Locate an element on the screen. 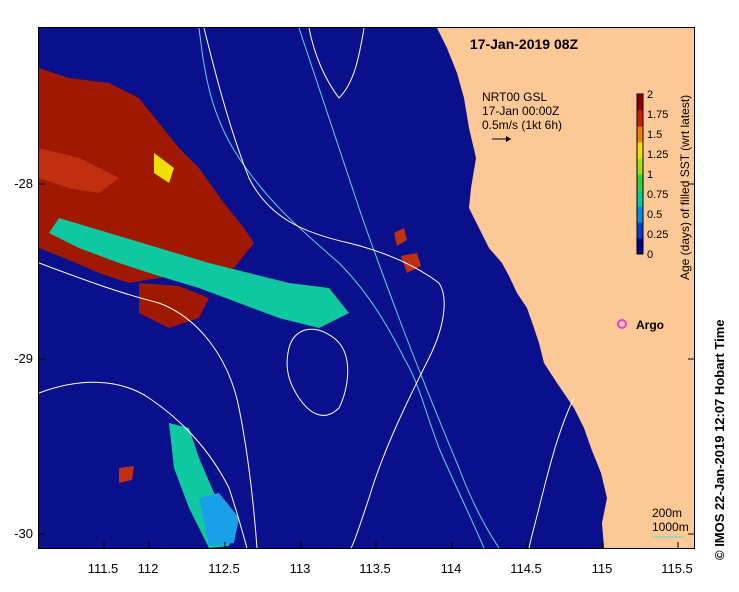 The width and height of the screenshot is (739, 592). bathymetry-legend: 200m 1000m is located at coordinates (670, 522).